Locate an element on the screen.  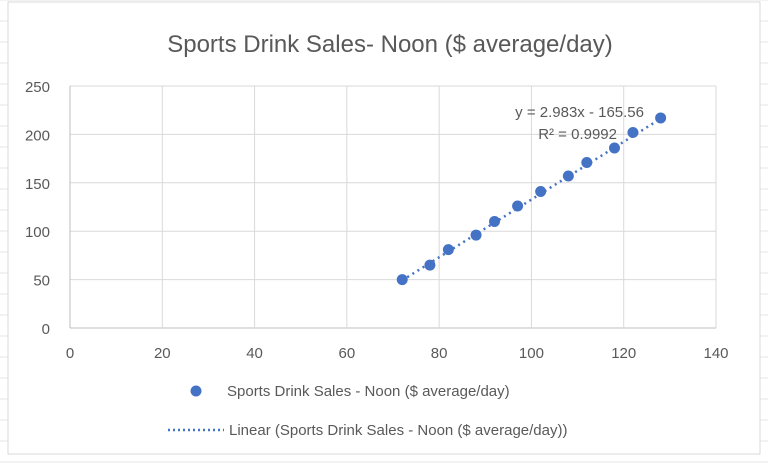
x-tick-label: 80 is located at coordinates (439, 353).